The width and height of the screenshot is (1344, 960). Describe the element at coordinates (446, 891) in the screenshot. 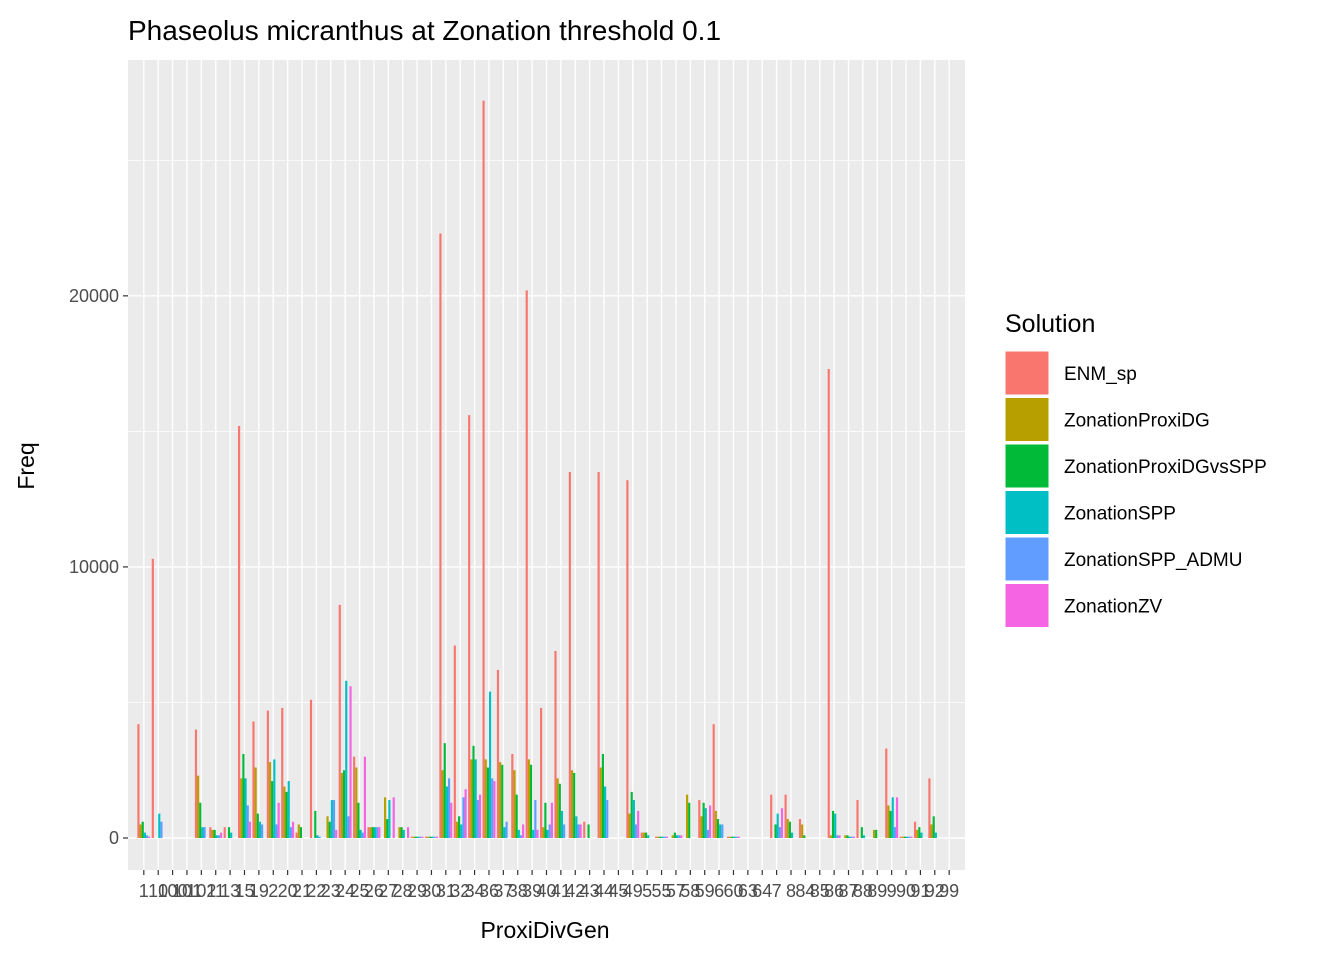

I see `x-tick-label: 31` at that location.